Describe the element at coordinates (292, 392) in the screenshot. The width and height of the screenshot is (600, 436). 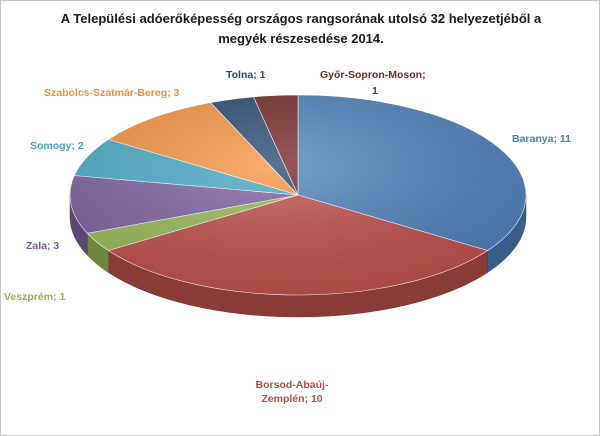
I see `data-label-borsod-abauj-zemplen: Borsod-Abaúj-Zemplén; 10` at that location.